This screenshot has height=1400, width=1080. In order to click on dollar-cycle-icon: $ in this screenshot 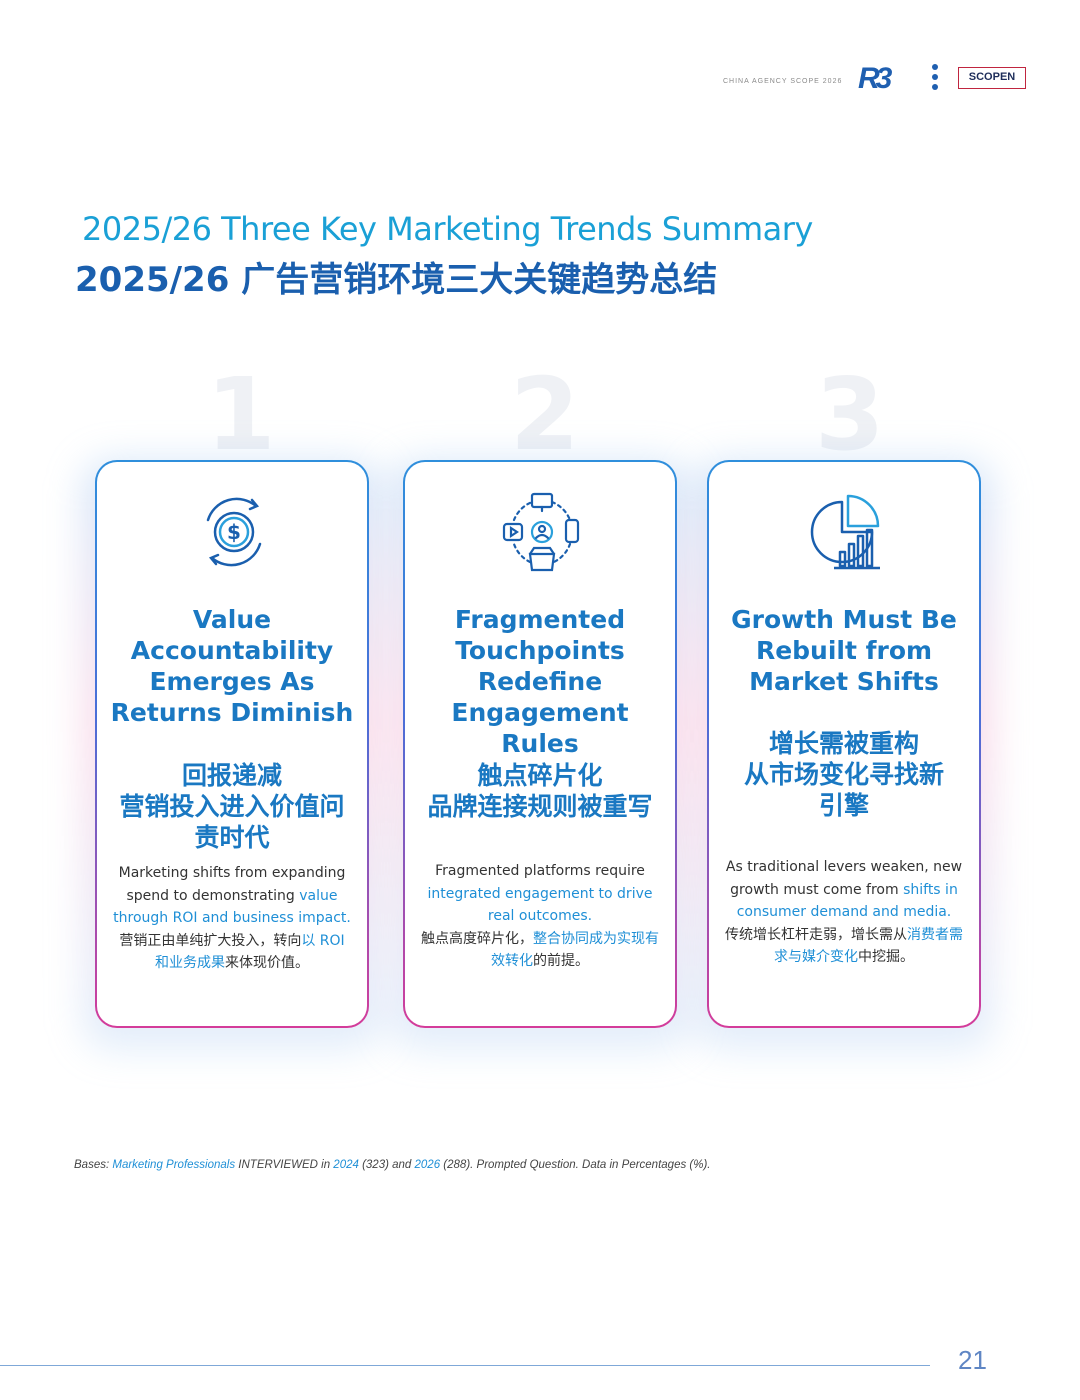, I will do `click(234, 532)`.